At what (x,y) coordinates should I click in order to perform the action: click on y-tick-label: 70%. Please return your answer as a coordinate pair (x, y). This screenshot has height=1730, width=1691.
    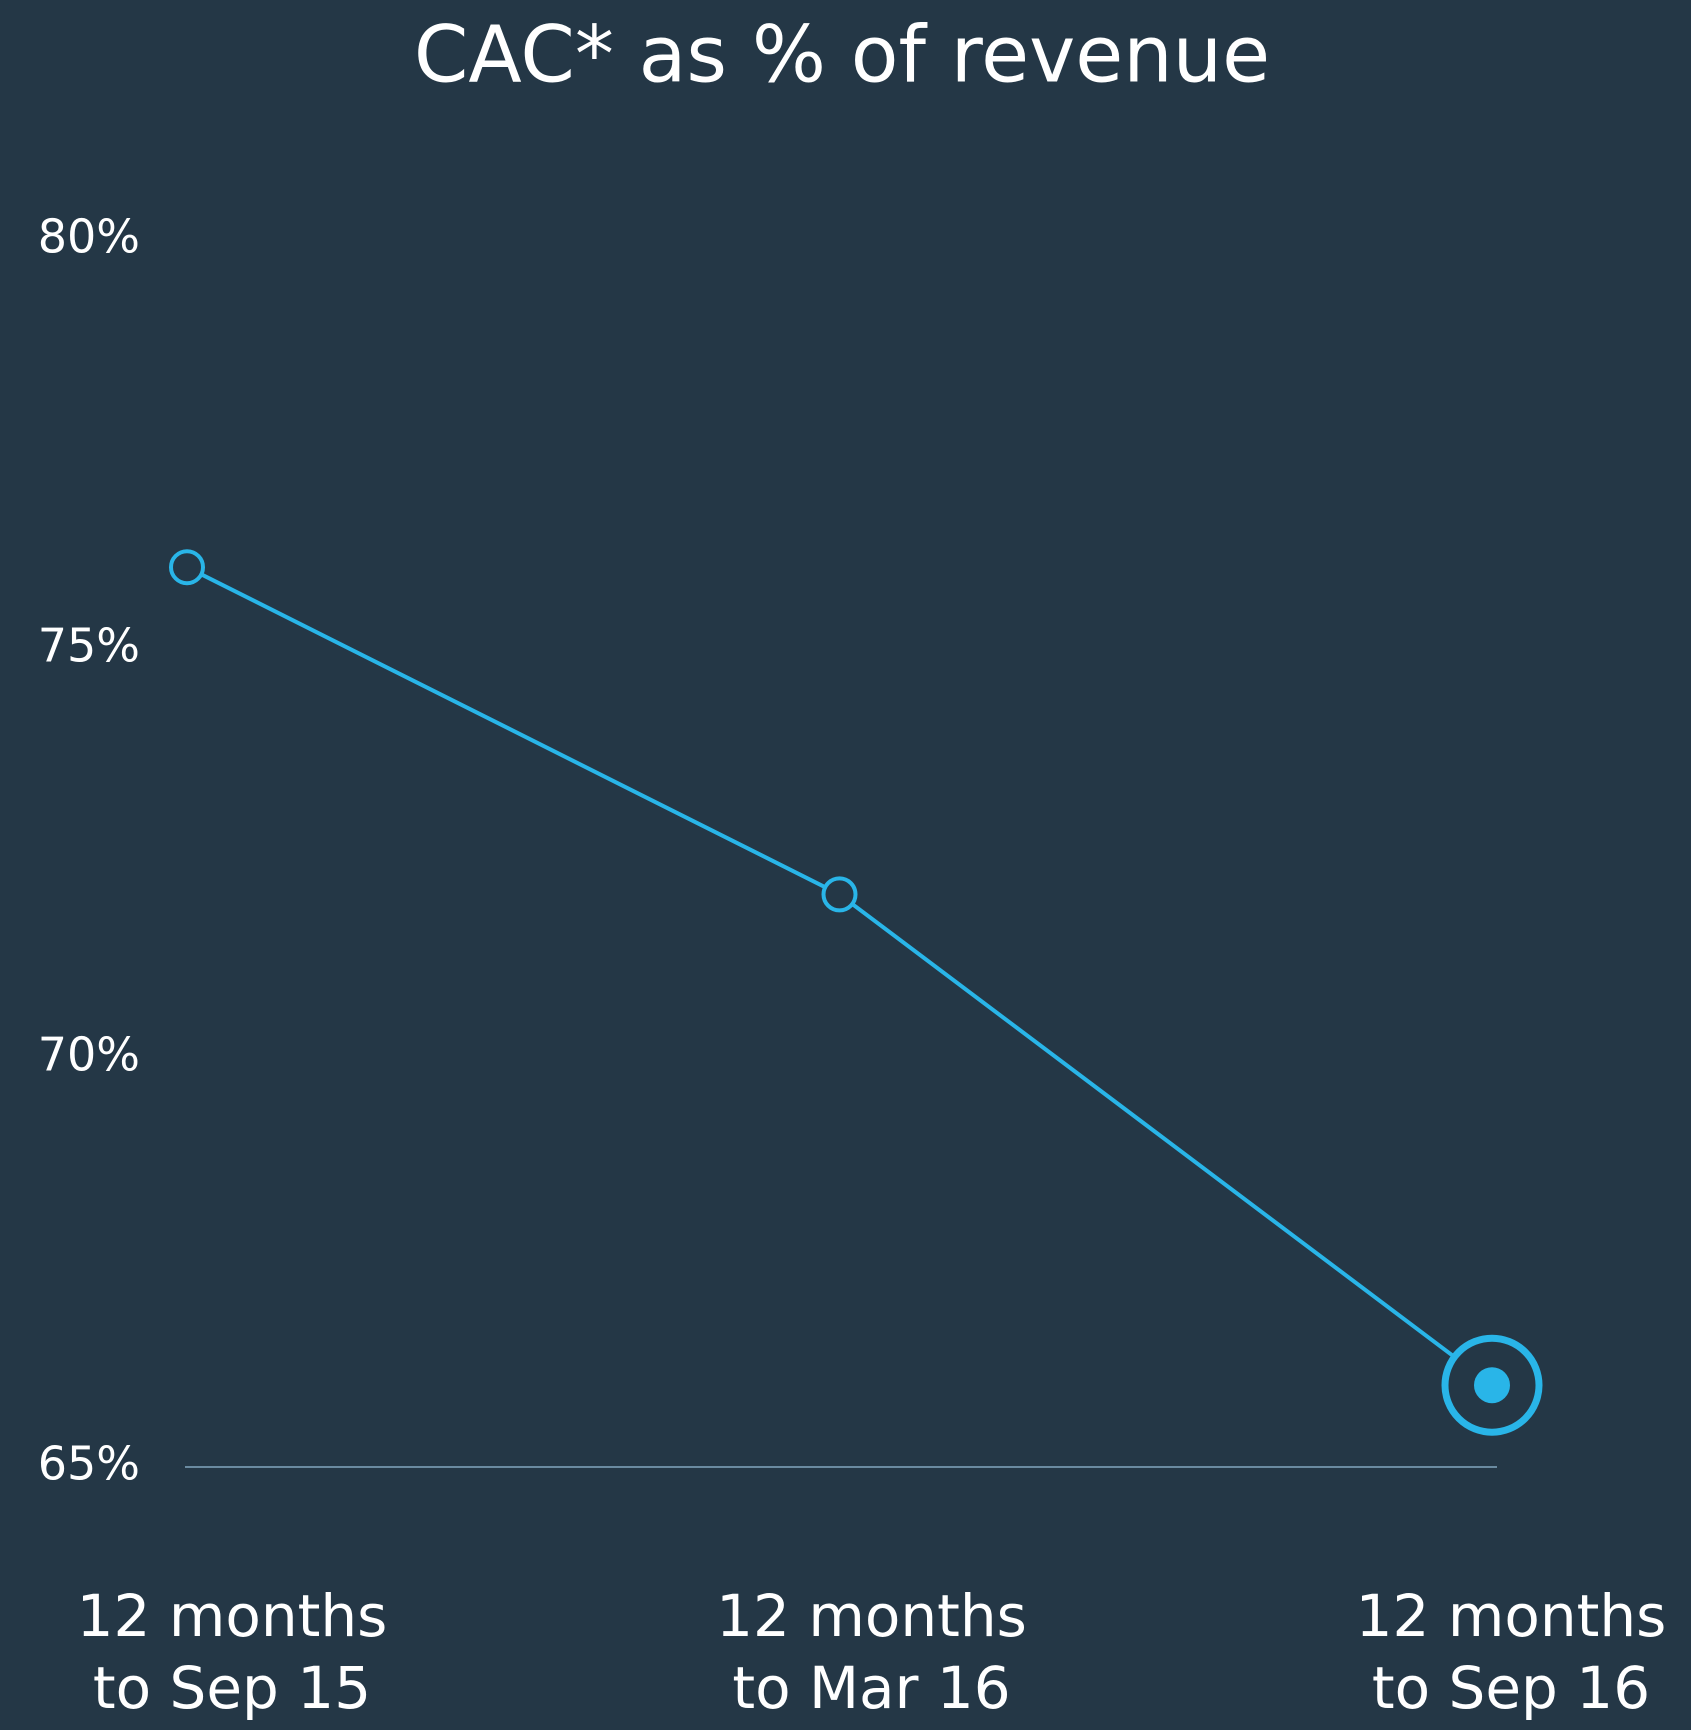
    Looking at the image, I should click on (89, 1055).